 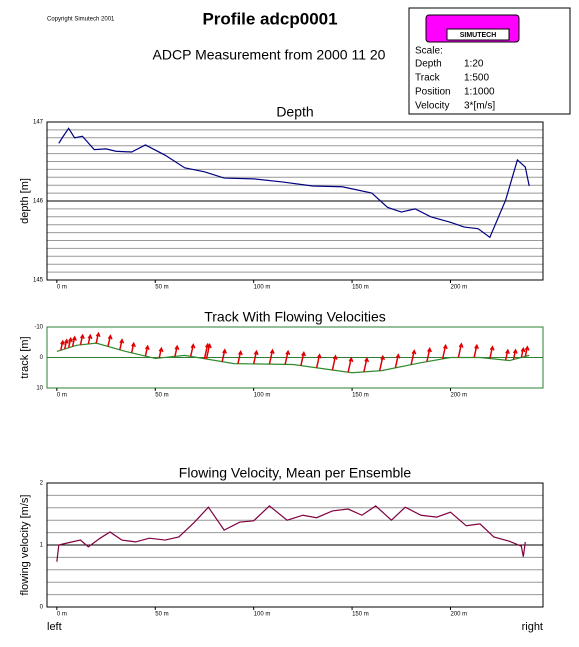 What do you see at coordinates (479, 92) in the screenshot?
I see `scale-value: 1:1000` at bounding box center [479, 92].